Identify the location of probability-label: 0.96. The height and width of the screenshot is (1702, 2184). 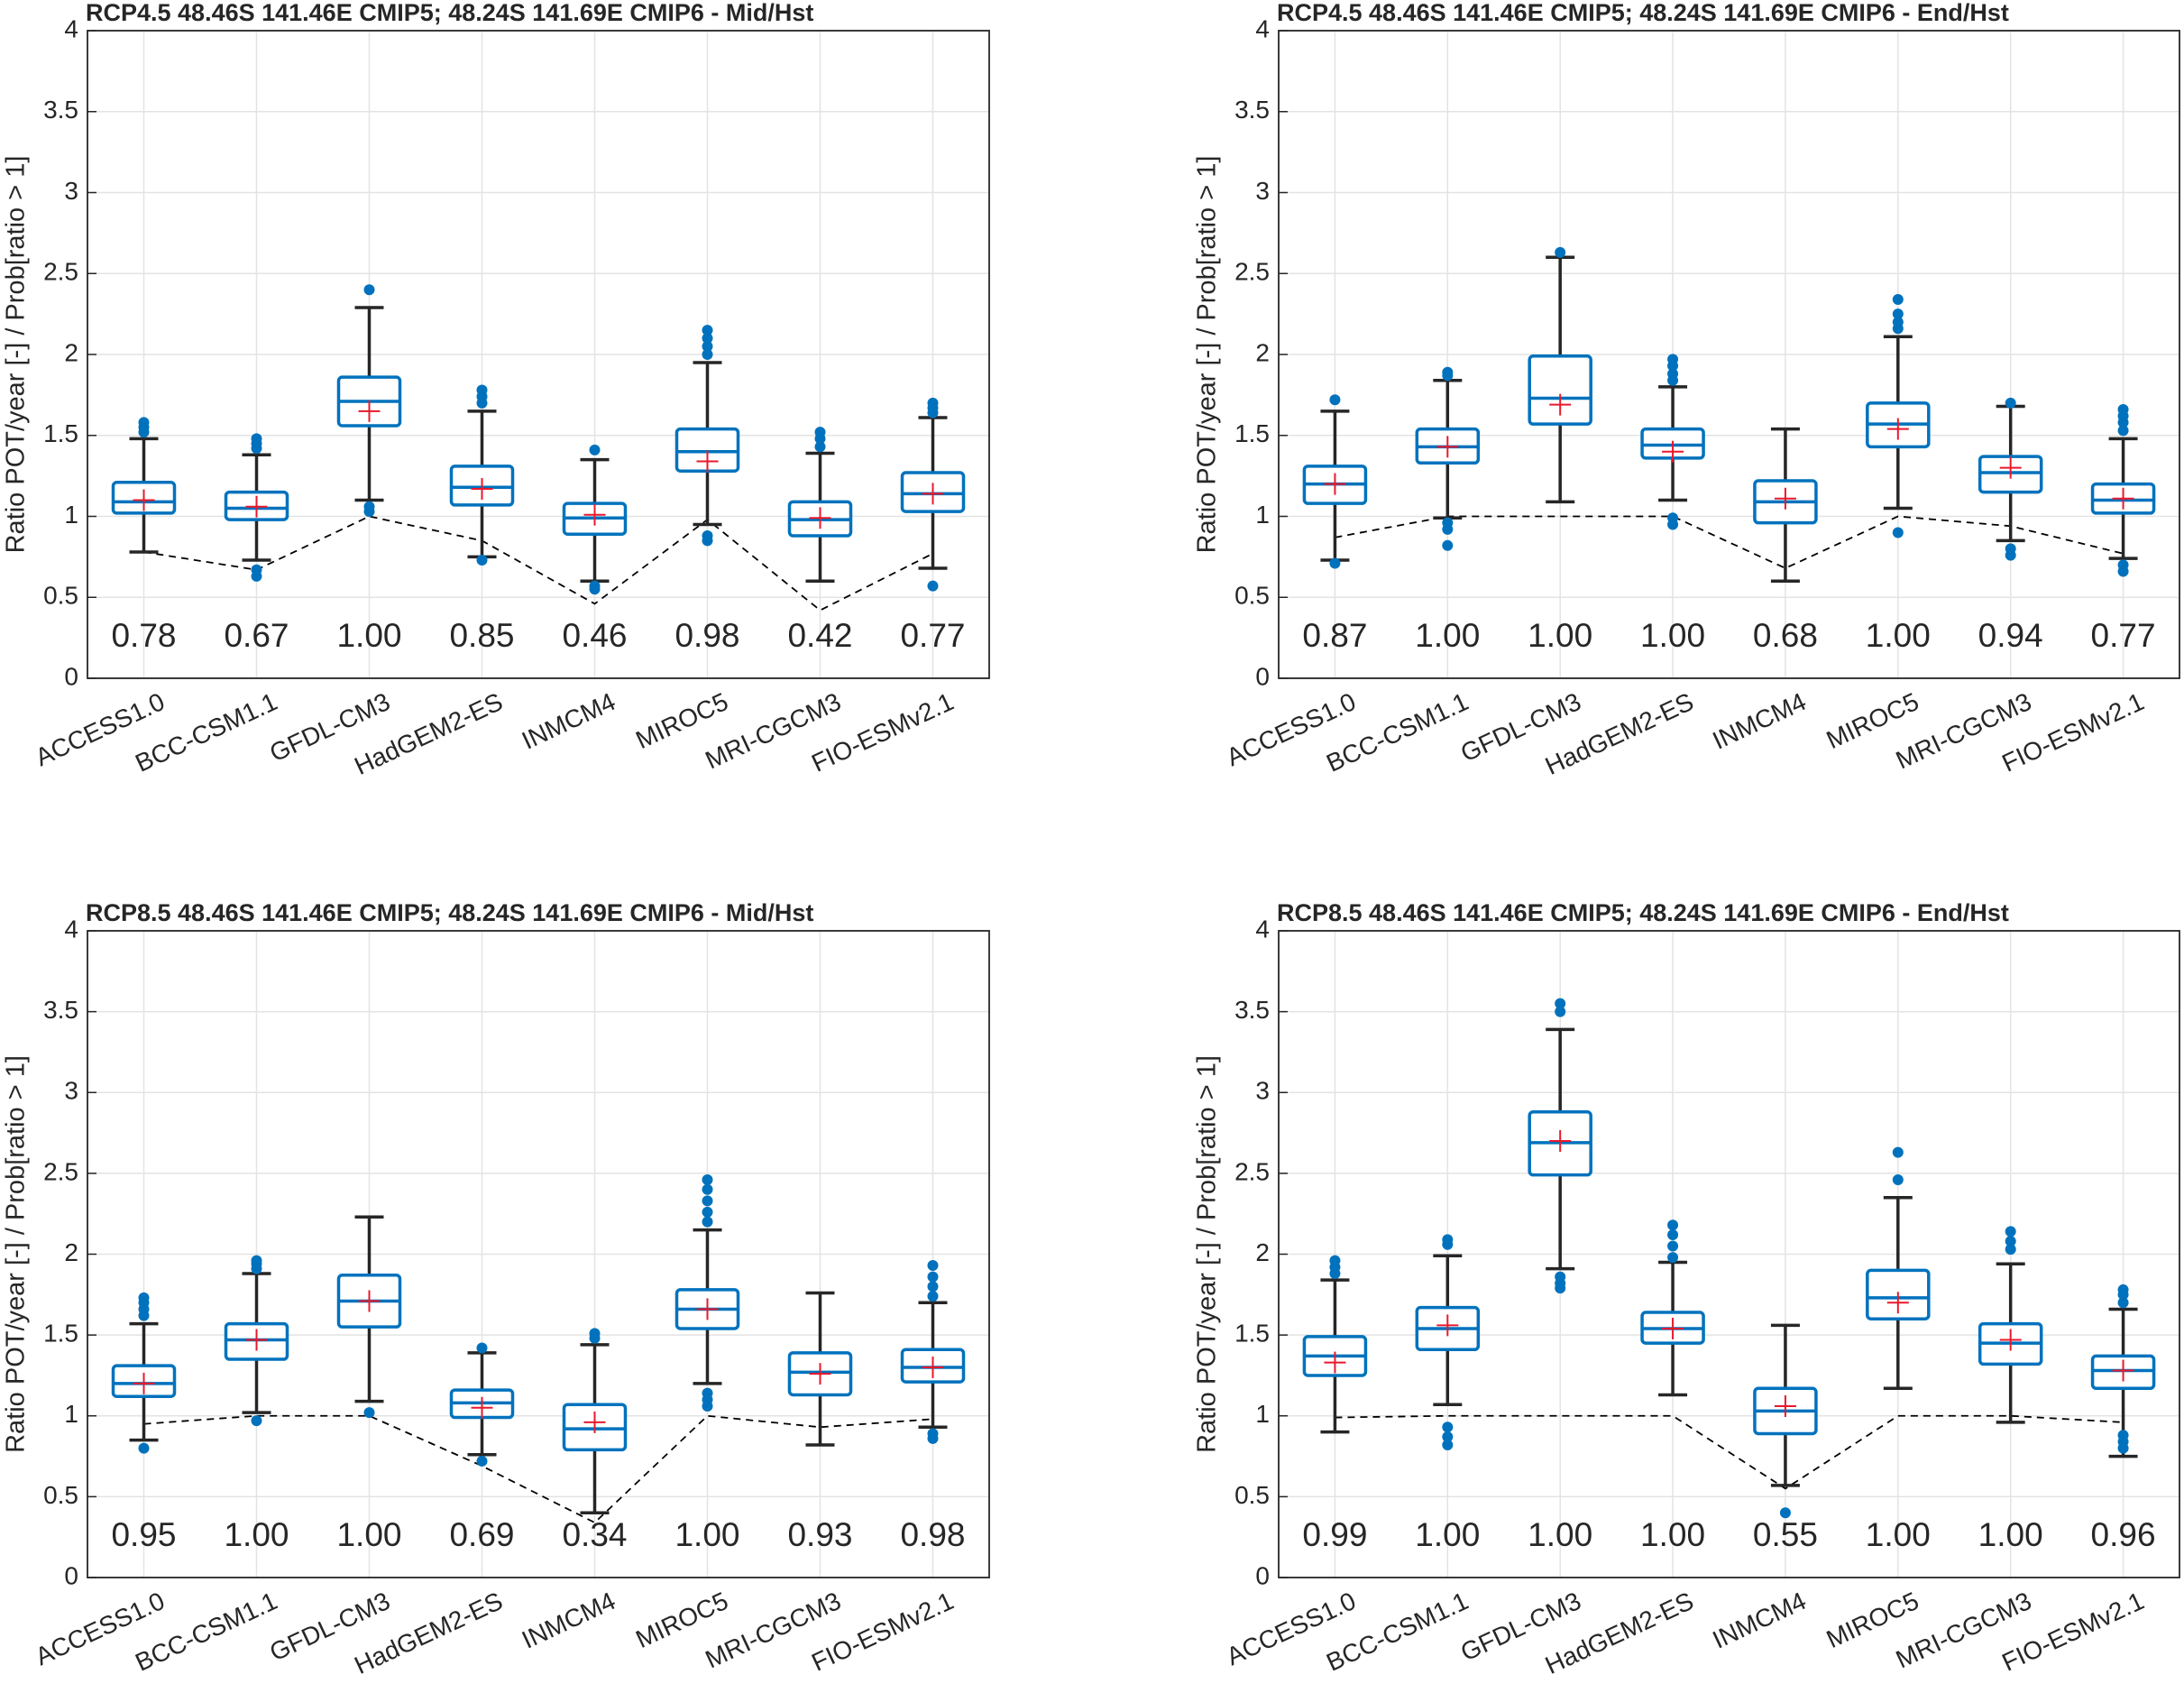
(2123, 1535).